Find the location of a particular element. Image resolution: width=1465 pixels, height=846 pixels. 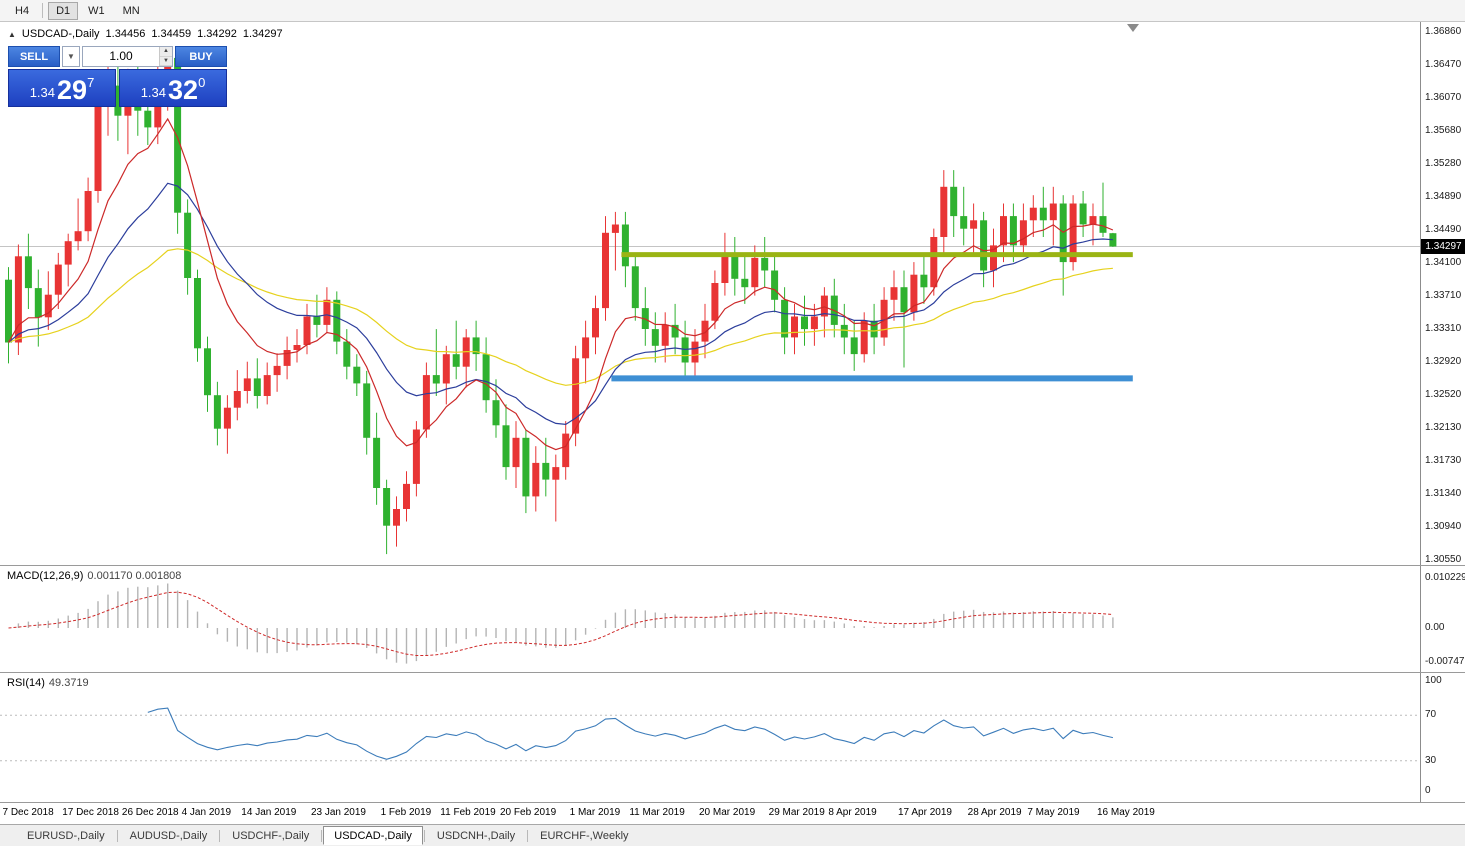

macd-values: 0.001170 0.001808 is located at coordinates (134, 576).